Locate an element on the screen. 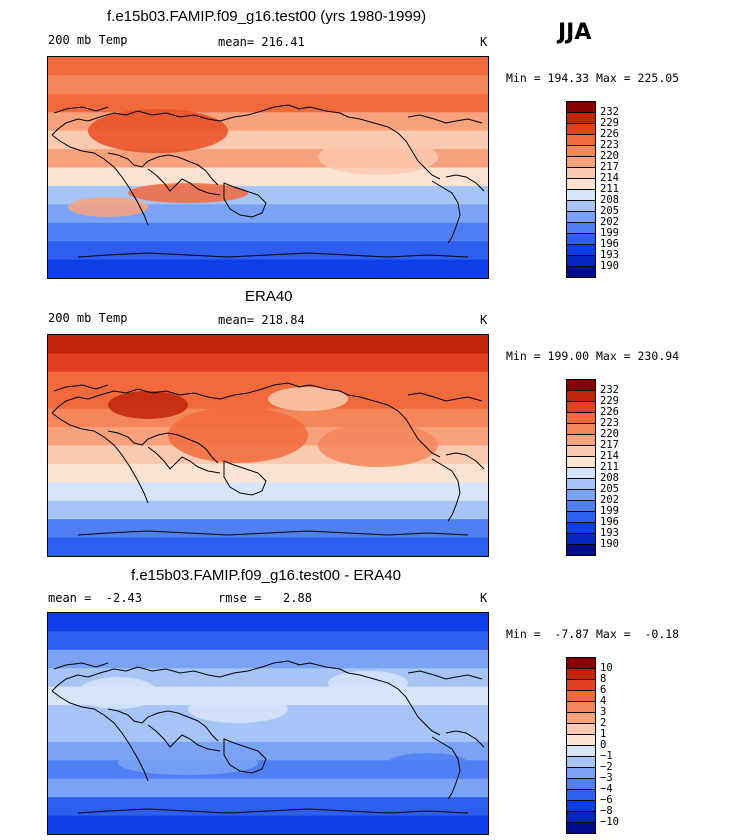 Image resolution: width=733 pixels, height=840 pixels. panel-1-range-text: Min = 194.33 Max = 225.05 is located at coordinates (593, 78).